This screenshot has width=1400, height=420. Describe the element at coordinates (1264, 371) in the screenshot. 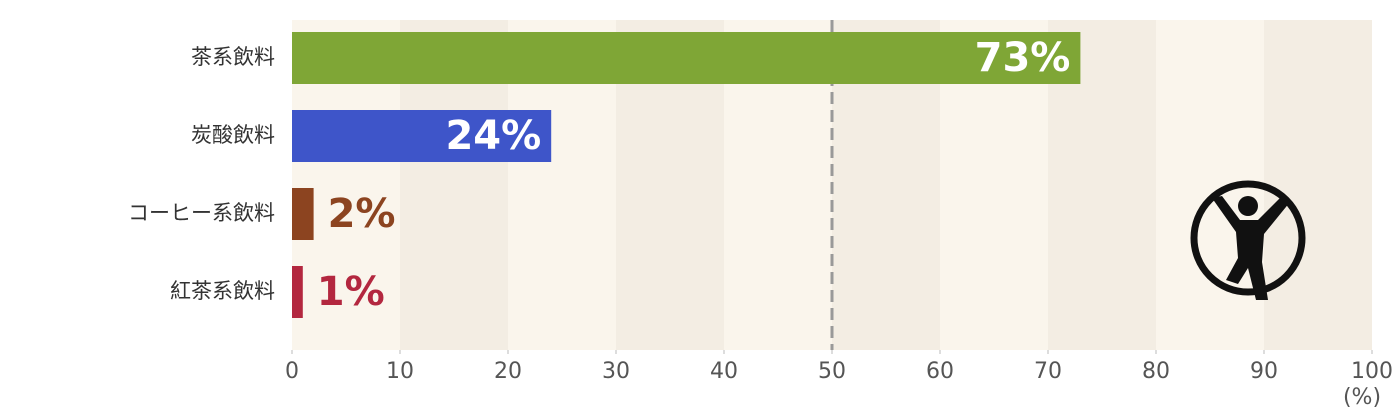

I see `x-tick-label: 90` at that location.